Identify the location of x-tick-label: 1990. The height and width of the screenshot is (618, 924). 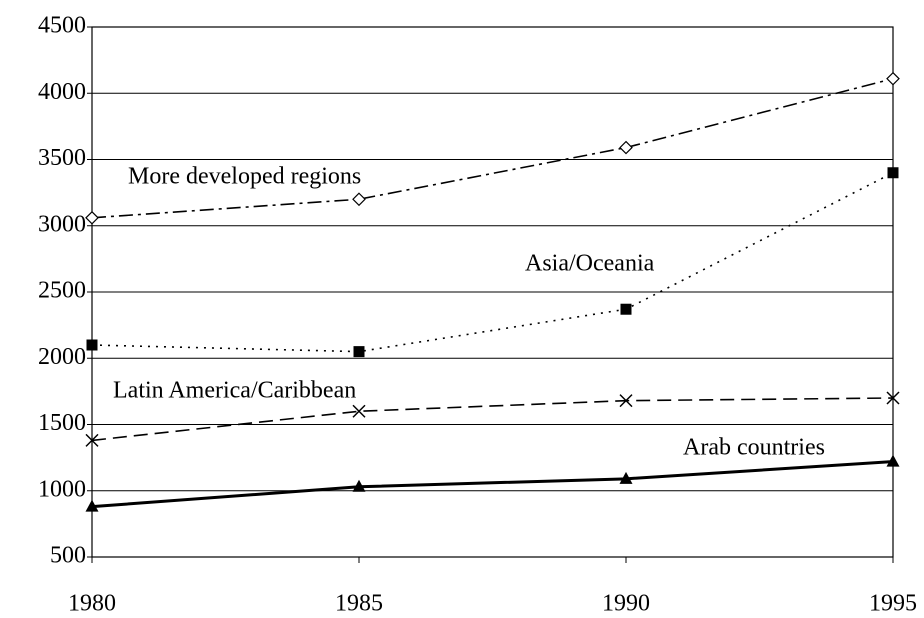
(626, 604).